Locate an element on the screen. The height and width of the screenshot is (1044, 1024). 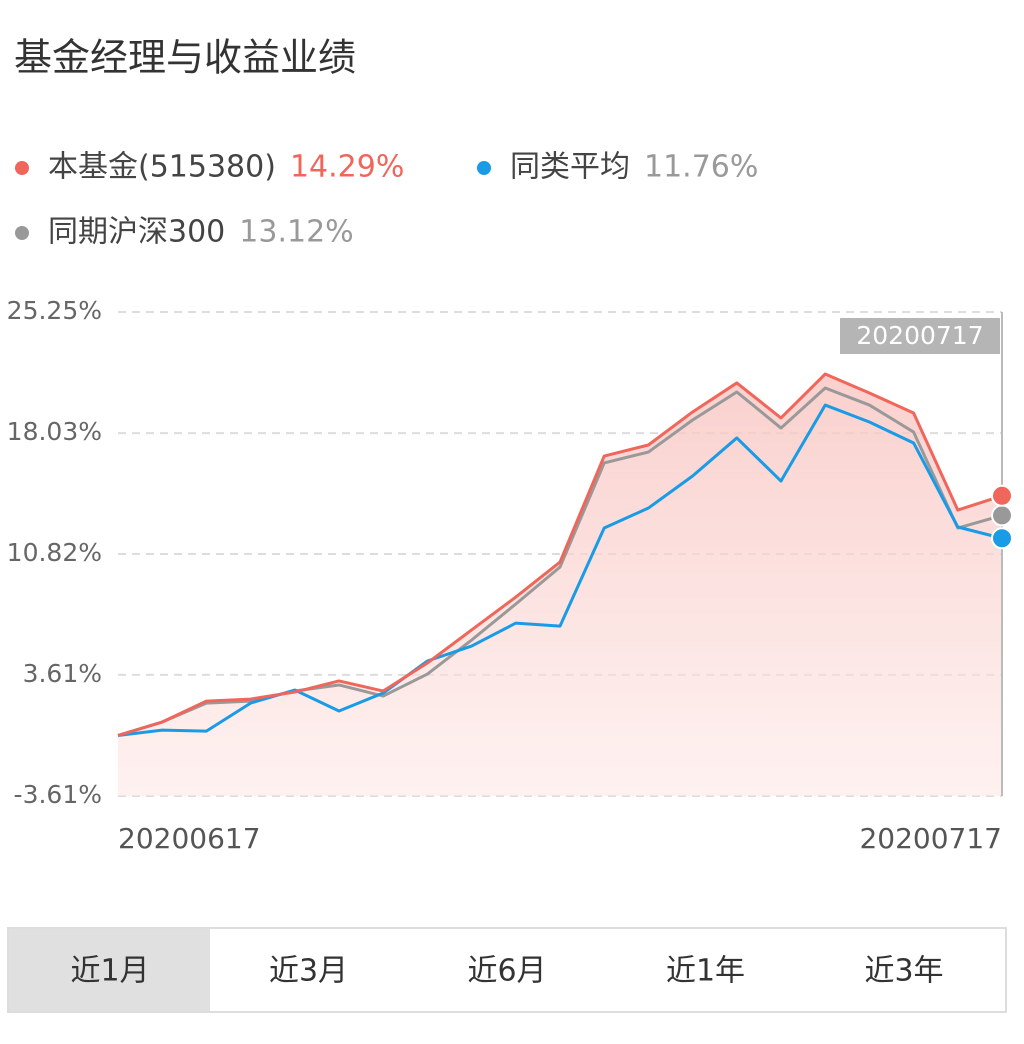
legend-name: 同类平均 is located at coordinates (570, 167).